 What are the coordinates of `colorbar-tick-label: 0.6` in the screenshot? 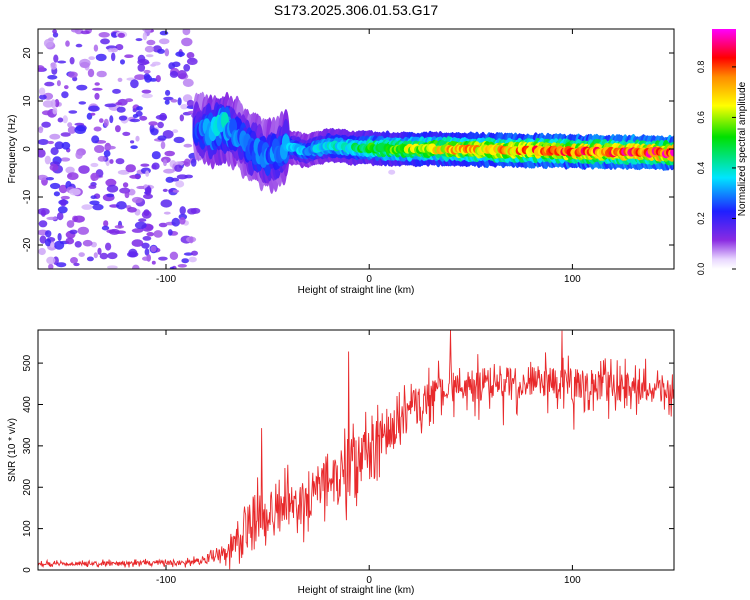 It's located at (701, 117).